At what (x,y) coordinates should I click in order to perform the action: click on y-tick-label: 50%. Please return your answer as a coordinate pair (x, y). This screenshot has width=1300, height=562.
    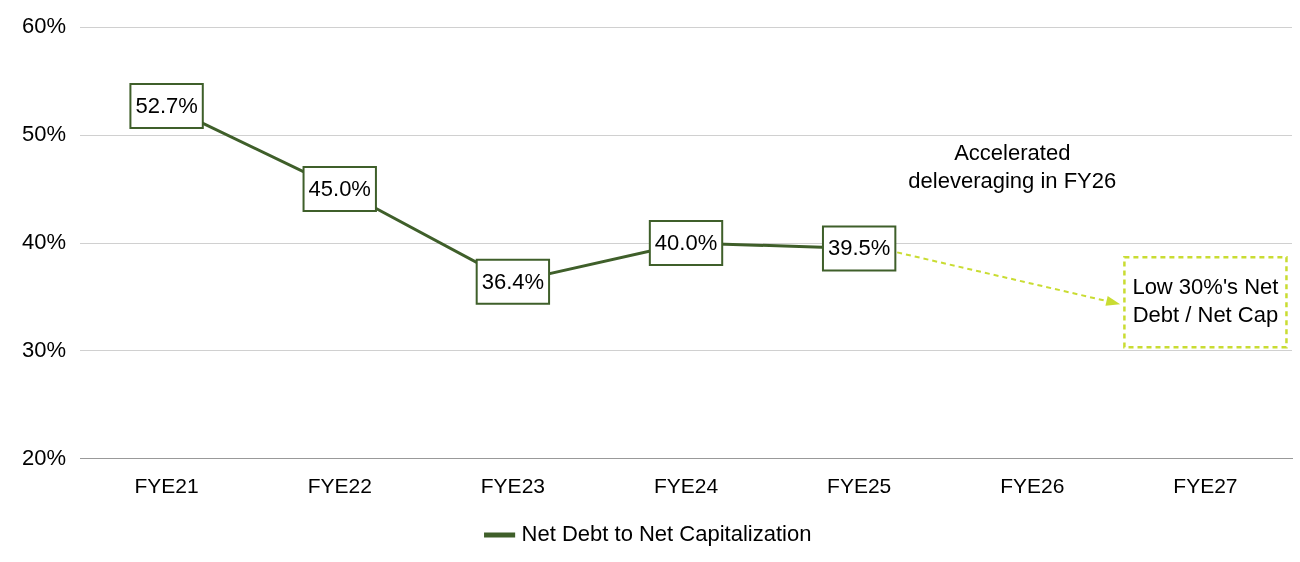
    Looking at the image, I should click on (44, 134).